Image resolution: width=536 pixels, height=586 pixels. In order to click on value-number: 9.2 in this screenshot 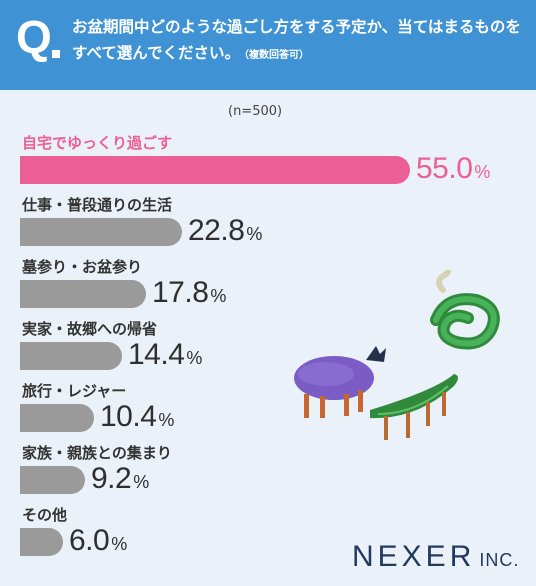, I will do `click(111, 478)`.